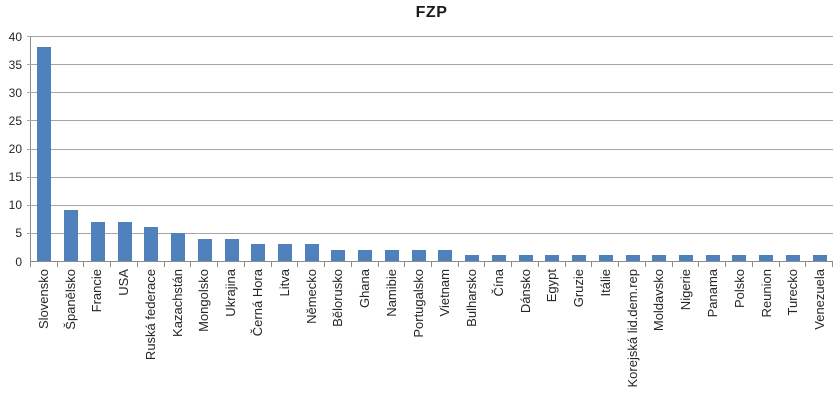 Image resolution: width=838 pixels, height=415 pixels. I want to click on y-axis-label: 30, so click(15, 92).